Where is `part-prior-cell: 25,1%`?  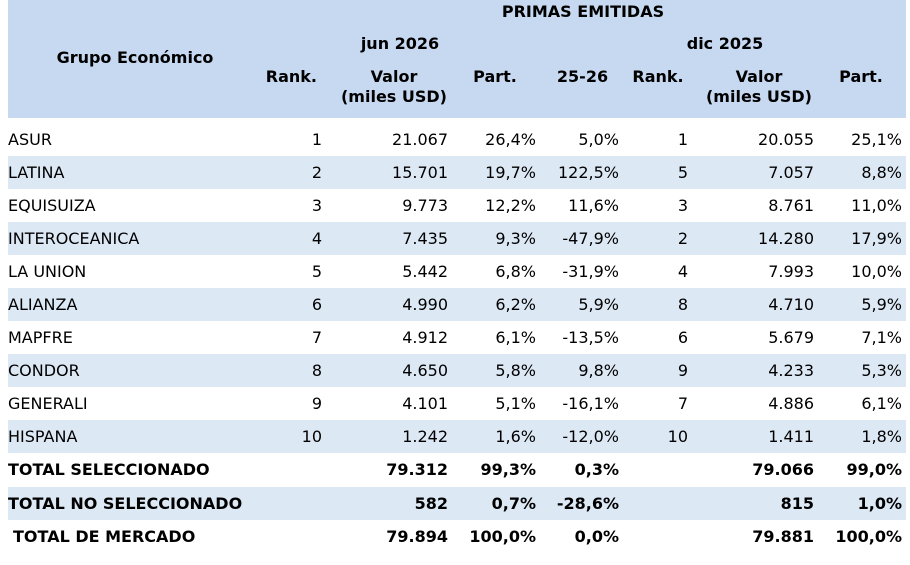
part-prior-cell: 25,1% is located at coordinates (876, 139).